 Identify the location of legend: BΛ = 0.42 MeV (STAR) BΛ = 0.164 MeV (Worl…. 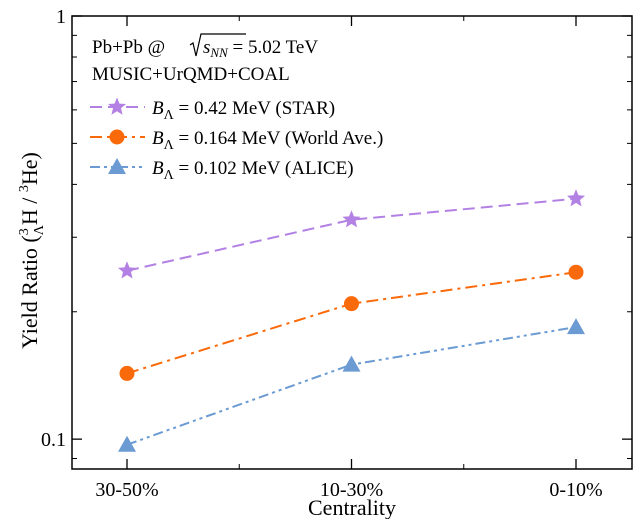
(236, 140).